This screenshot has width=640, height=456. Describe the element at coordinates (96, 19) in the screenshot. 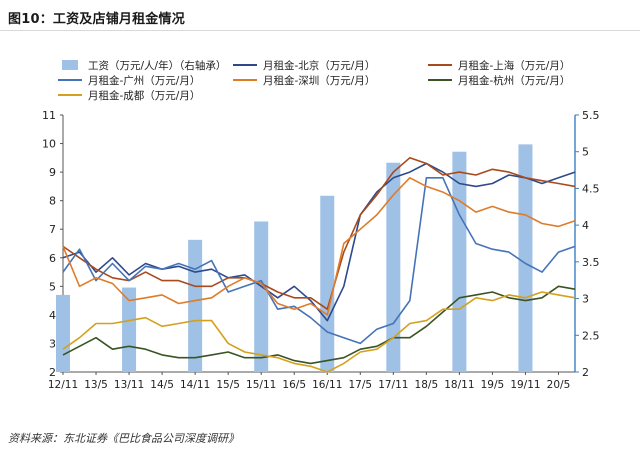

I see `chart-title: 图10：工资及店铺月租金情况` at that location.